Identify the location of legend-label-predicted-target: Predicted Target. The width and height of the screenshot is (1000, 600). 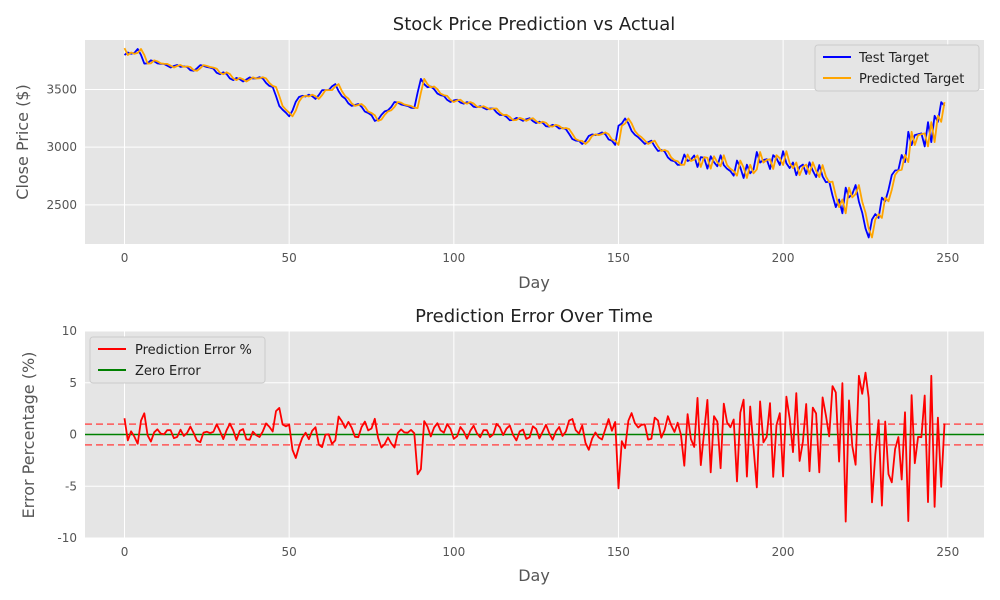
(911, 79).